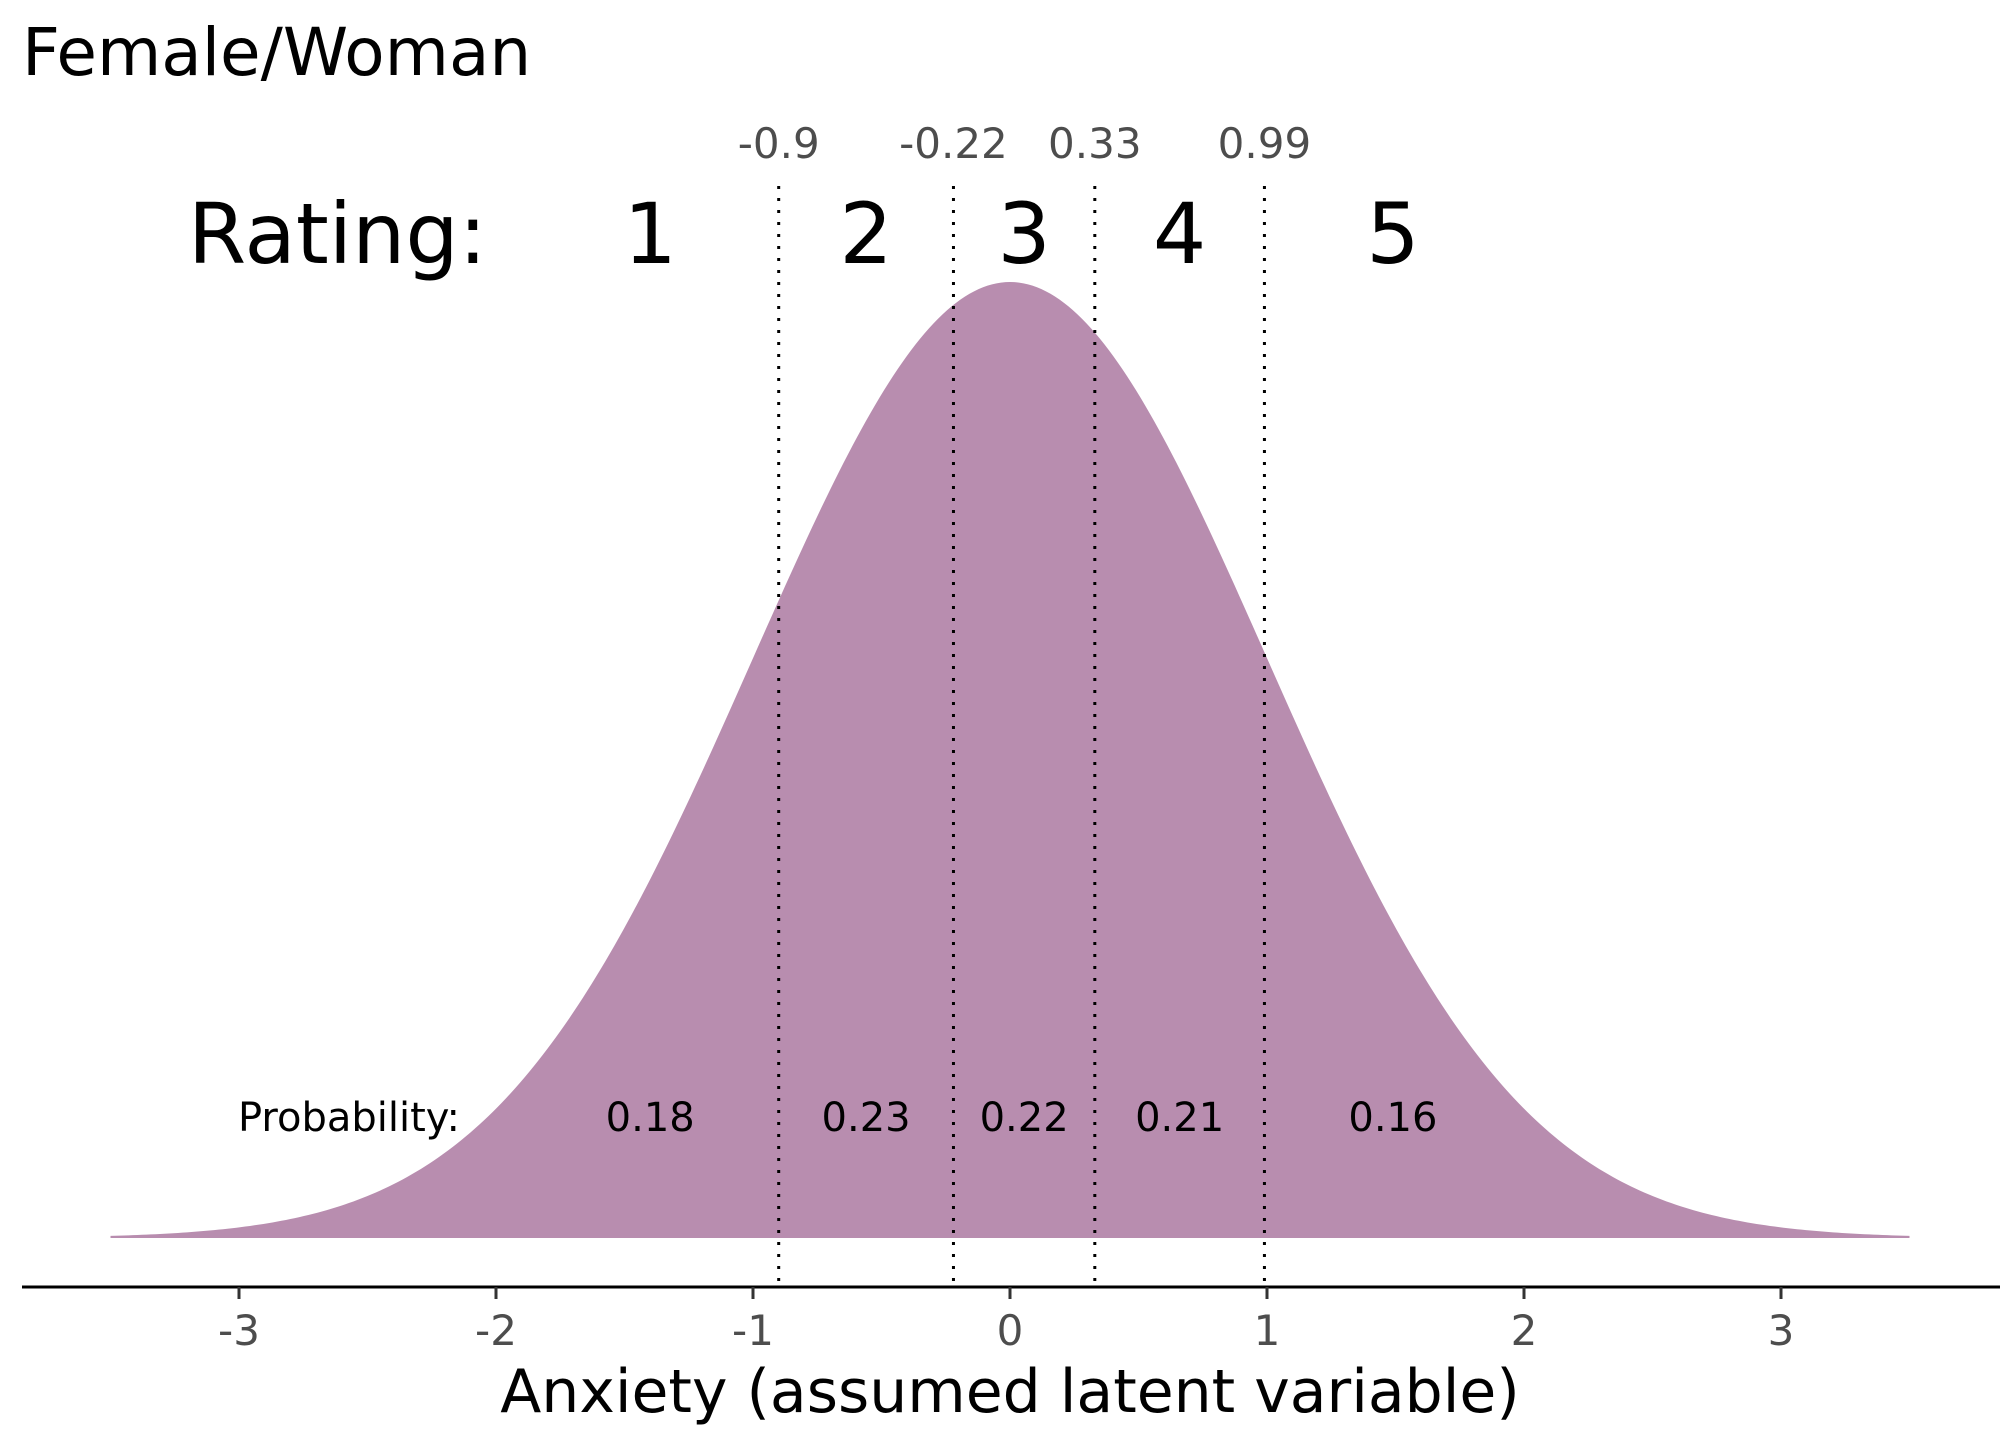 This screenshot has height=1440, width=2016. Describe the element at coordinates (1392, 234) in the screenshot. I see `category-label: 5` at that location.